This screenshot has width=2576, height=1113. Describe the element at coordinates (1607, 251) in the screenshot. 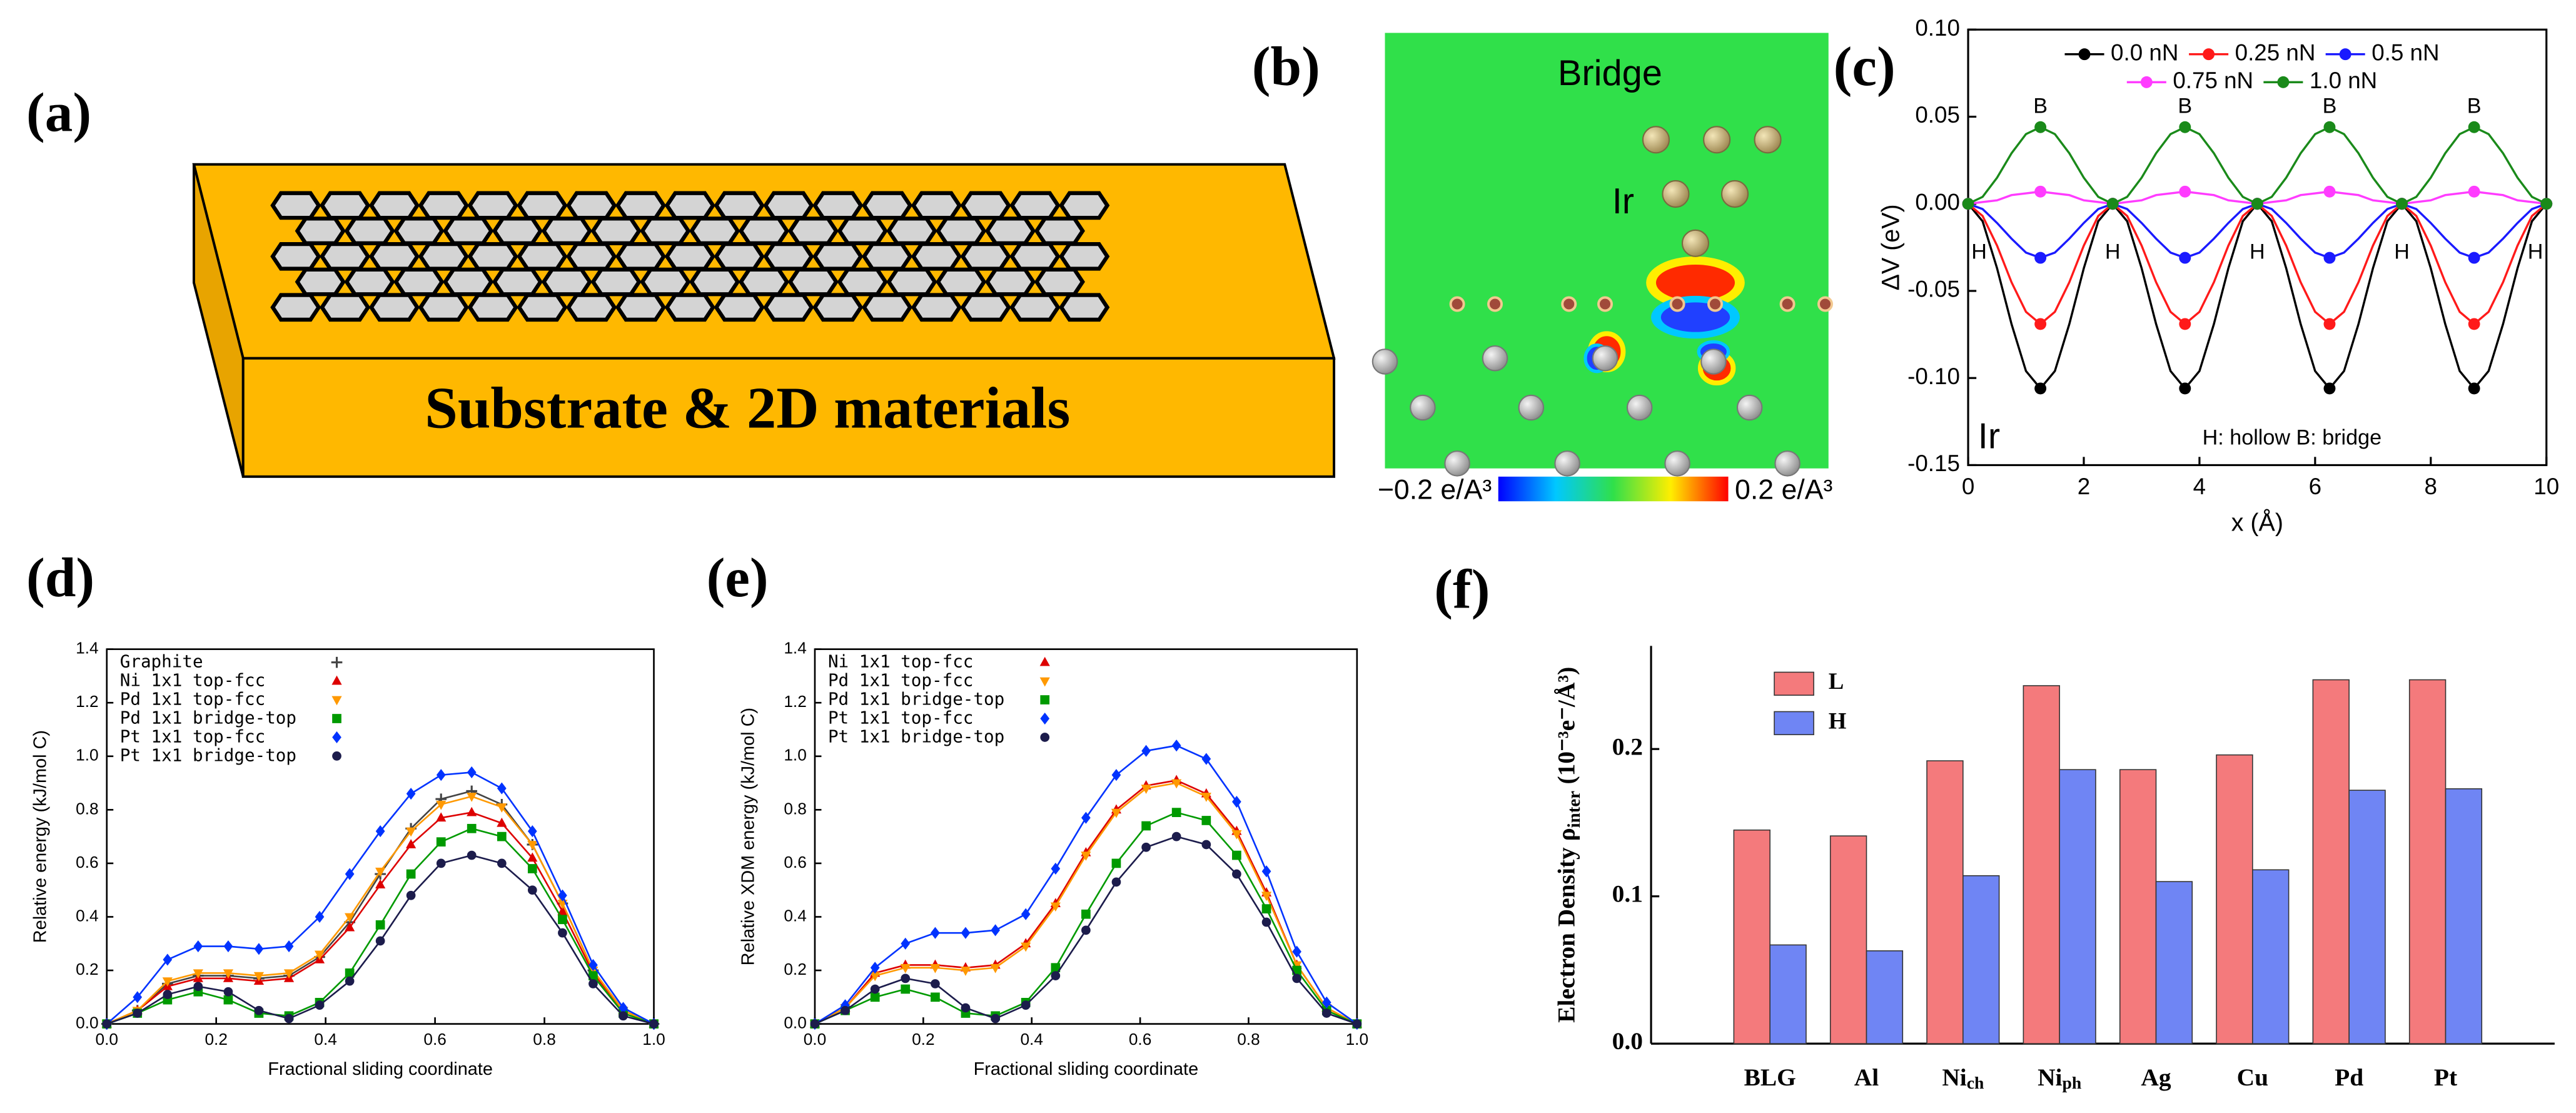

I see `map-background` at that location.